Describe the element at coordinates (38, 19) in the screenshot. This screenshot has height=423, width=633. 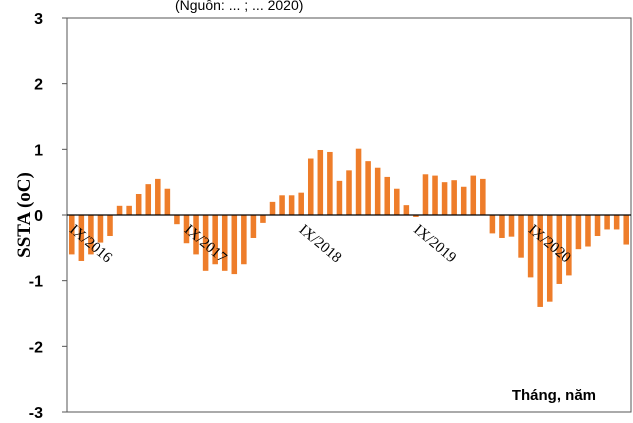
I see `y-tick-label: 3` at that location.